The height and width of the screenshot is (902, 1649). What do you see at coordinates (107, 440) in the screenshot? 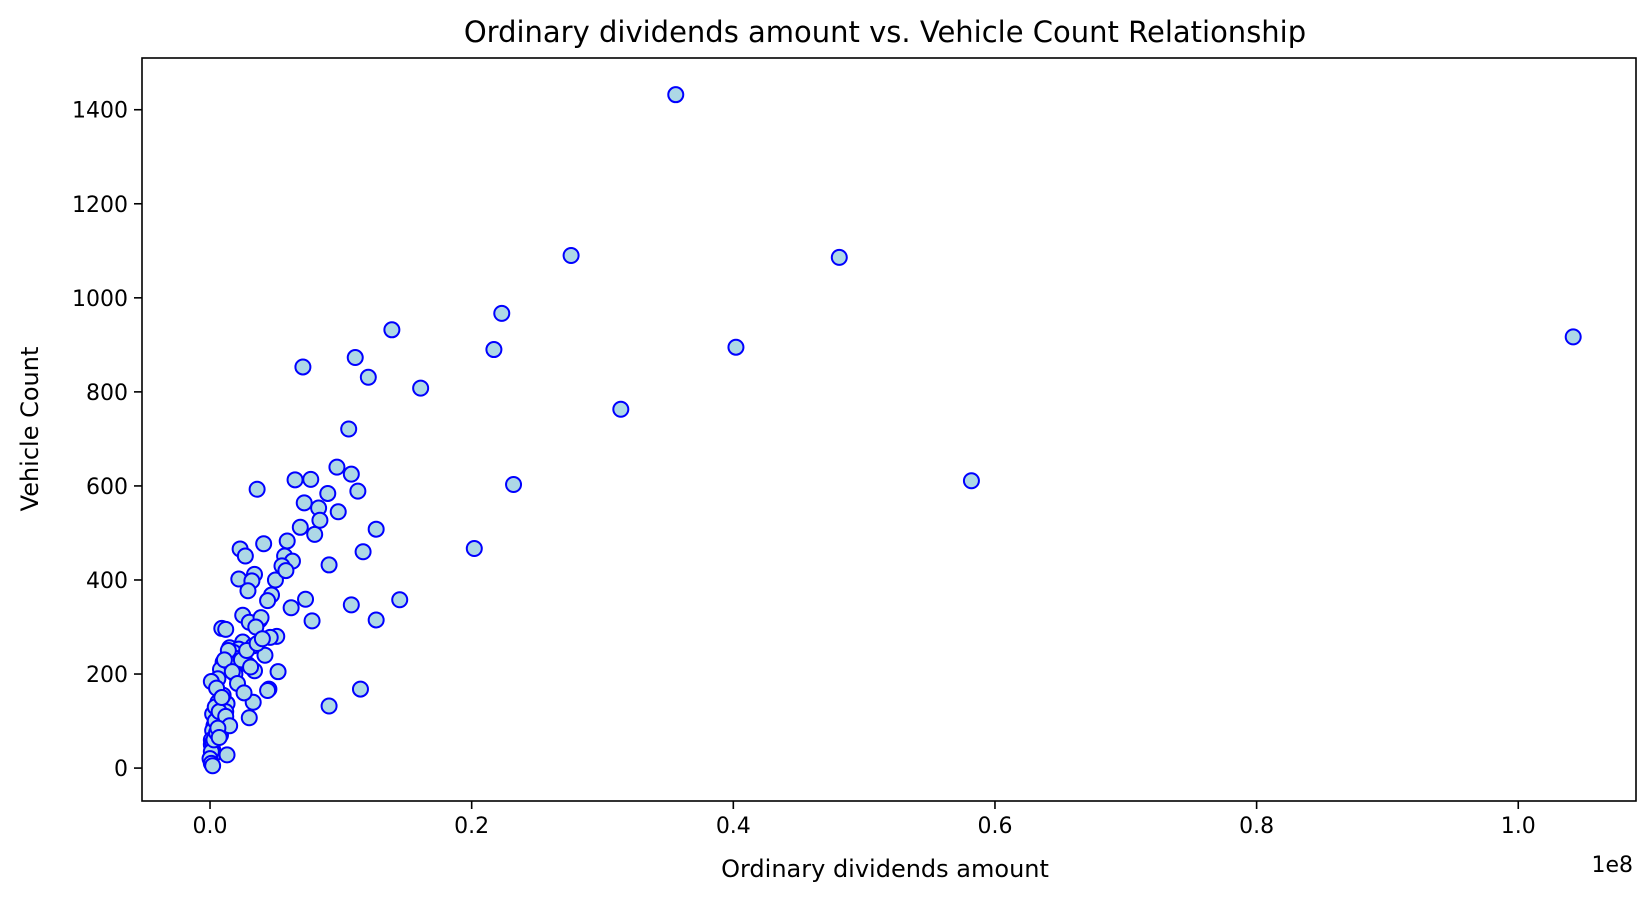
I see `y-axis: 0 200 400 600 800 1000 1200 1400` at bounding box center [107, 440].